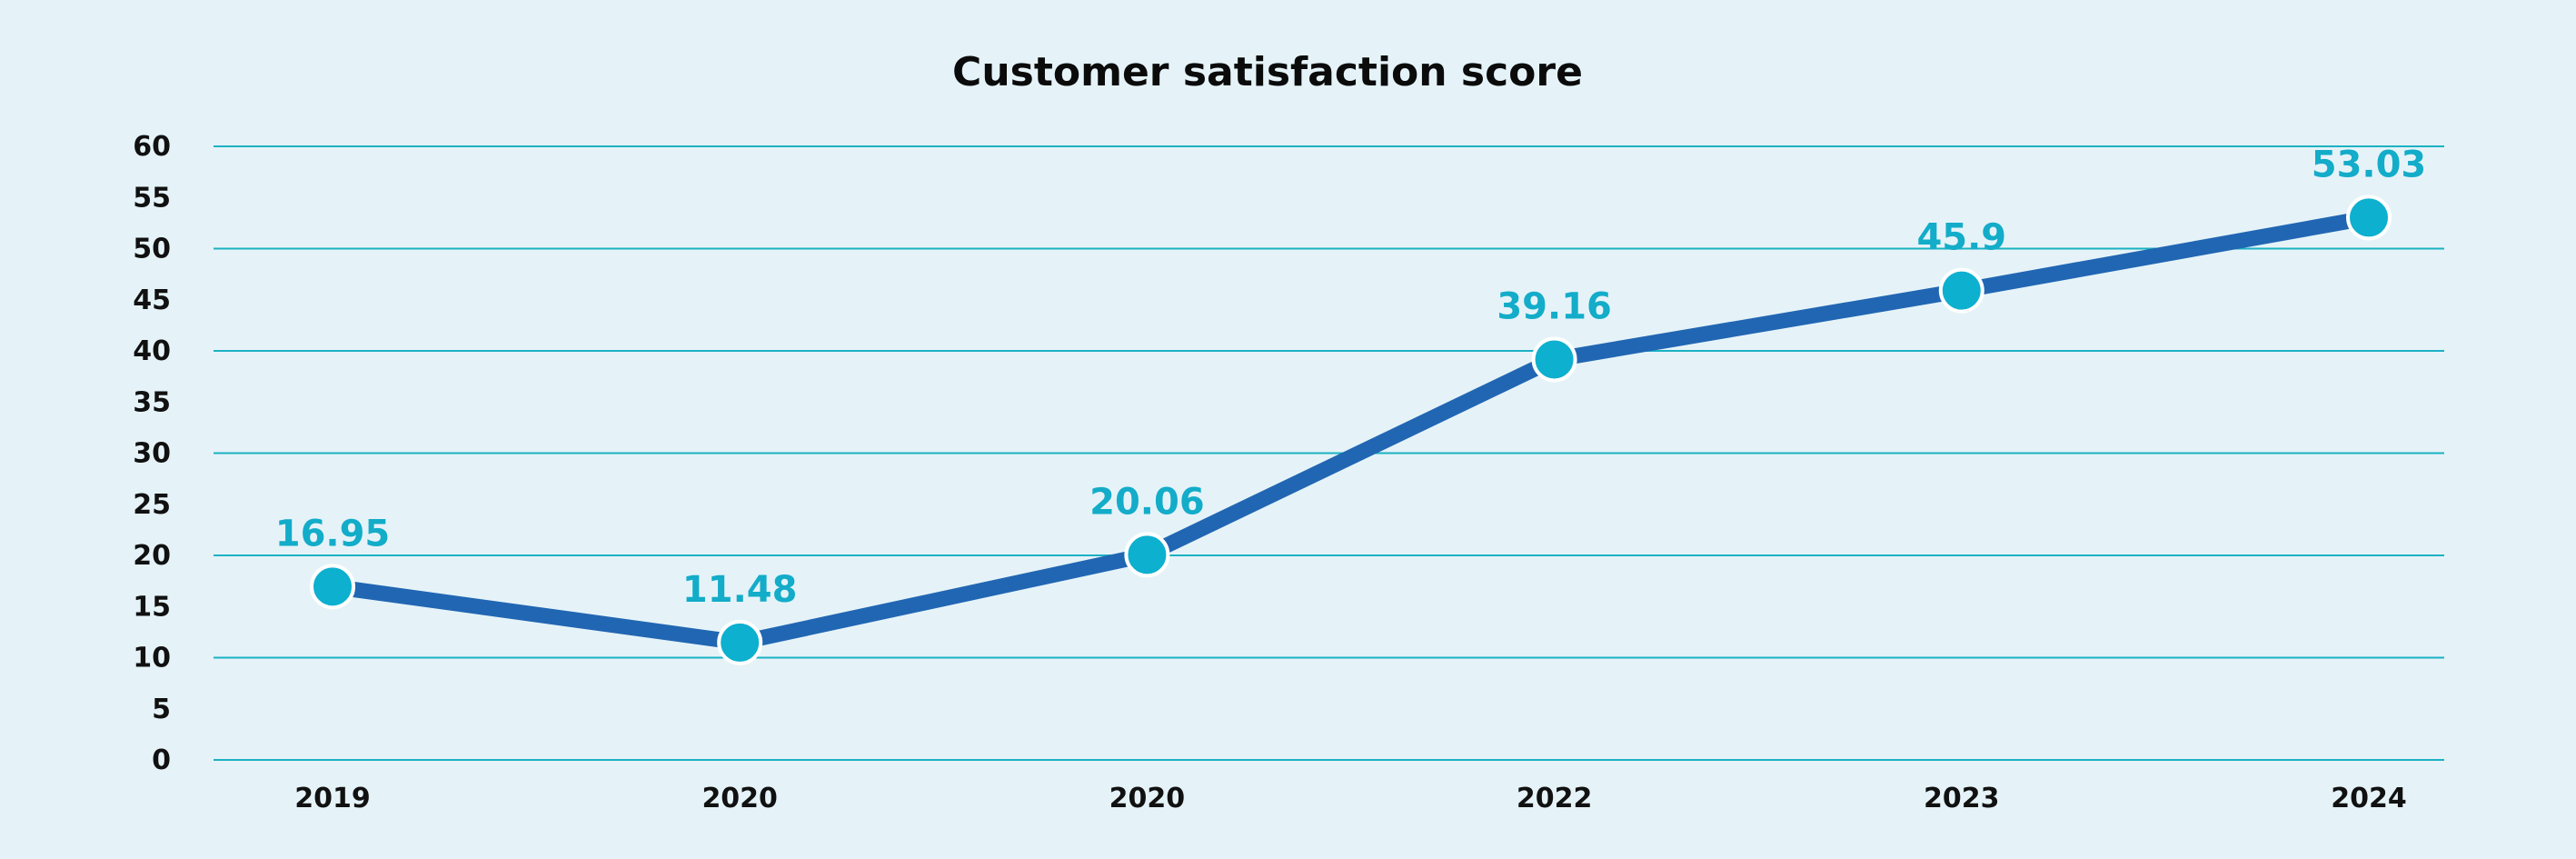 The width and height of the screenshot is (2576, 859). What do you see at coordinates (161, 709) in the screenshot?
I see `y-tick-label: 5` at bounding box center [161, 709].